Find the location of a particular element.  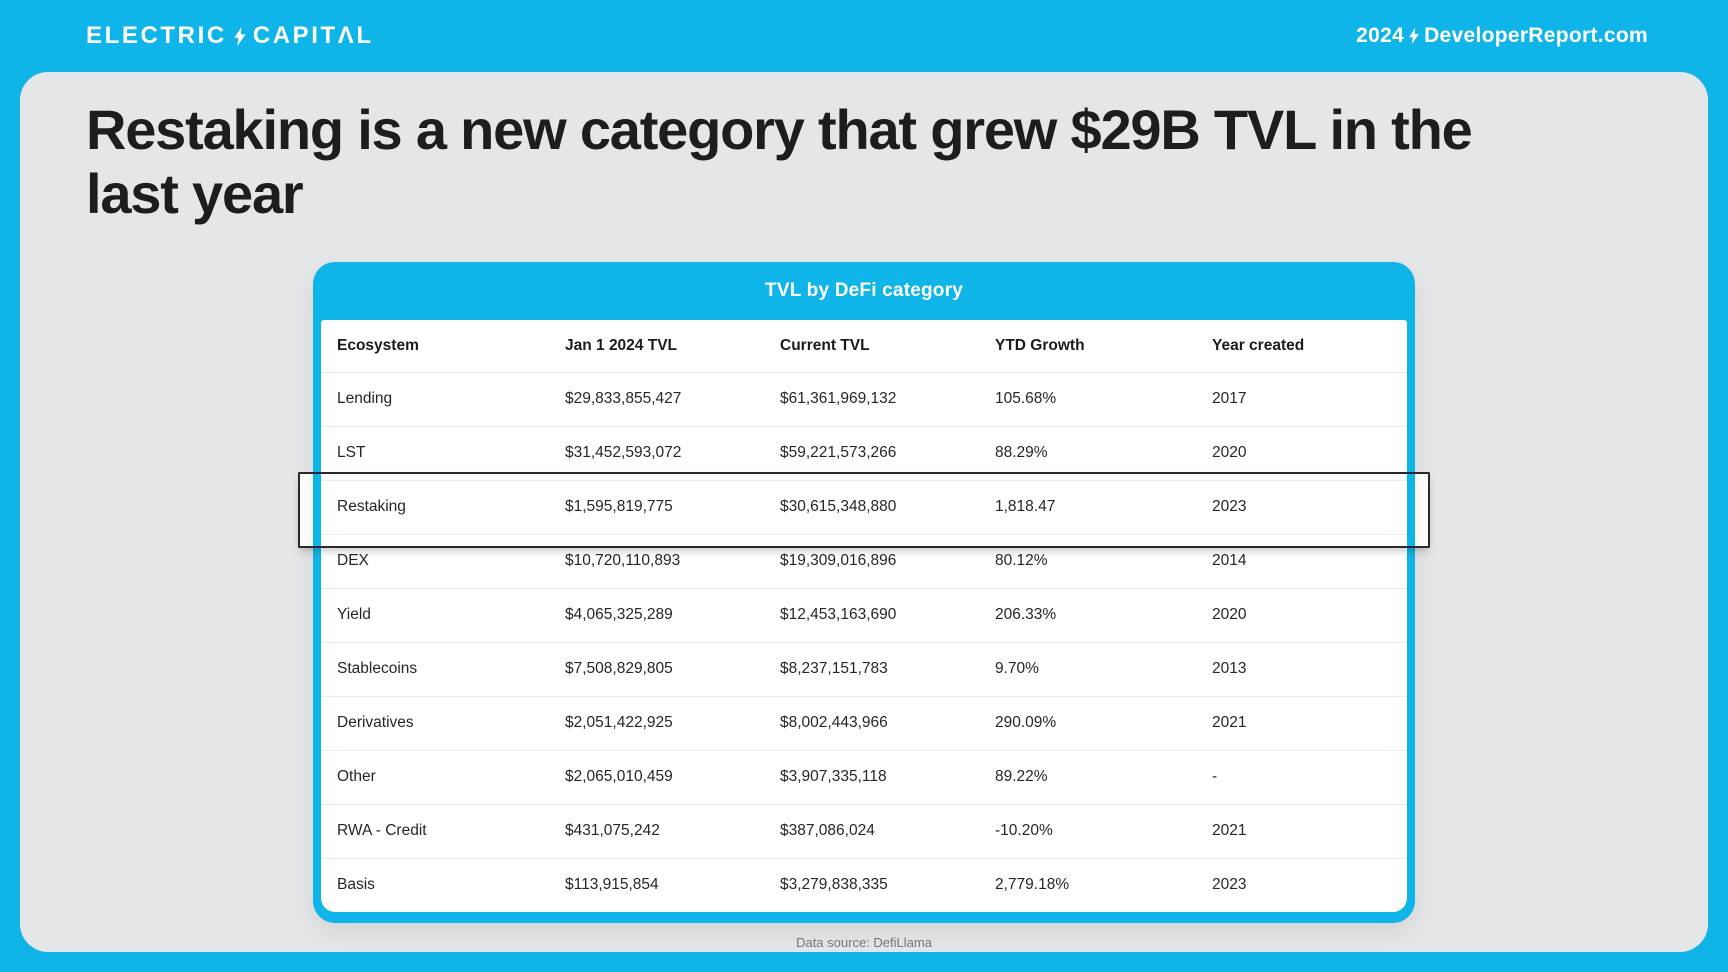

cell-current-tvl: $387,086,024 is located at coordinates (871, 831).